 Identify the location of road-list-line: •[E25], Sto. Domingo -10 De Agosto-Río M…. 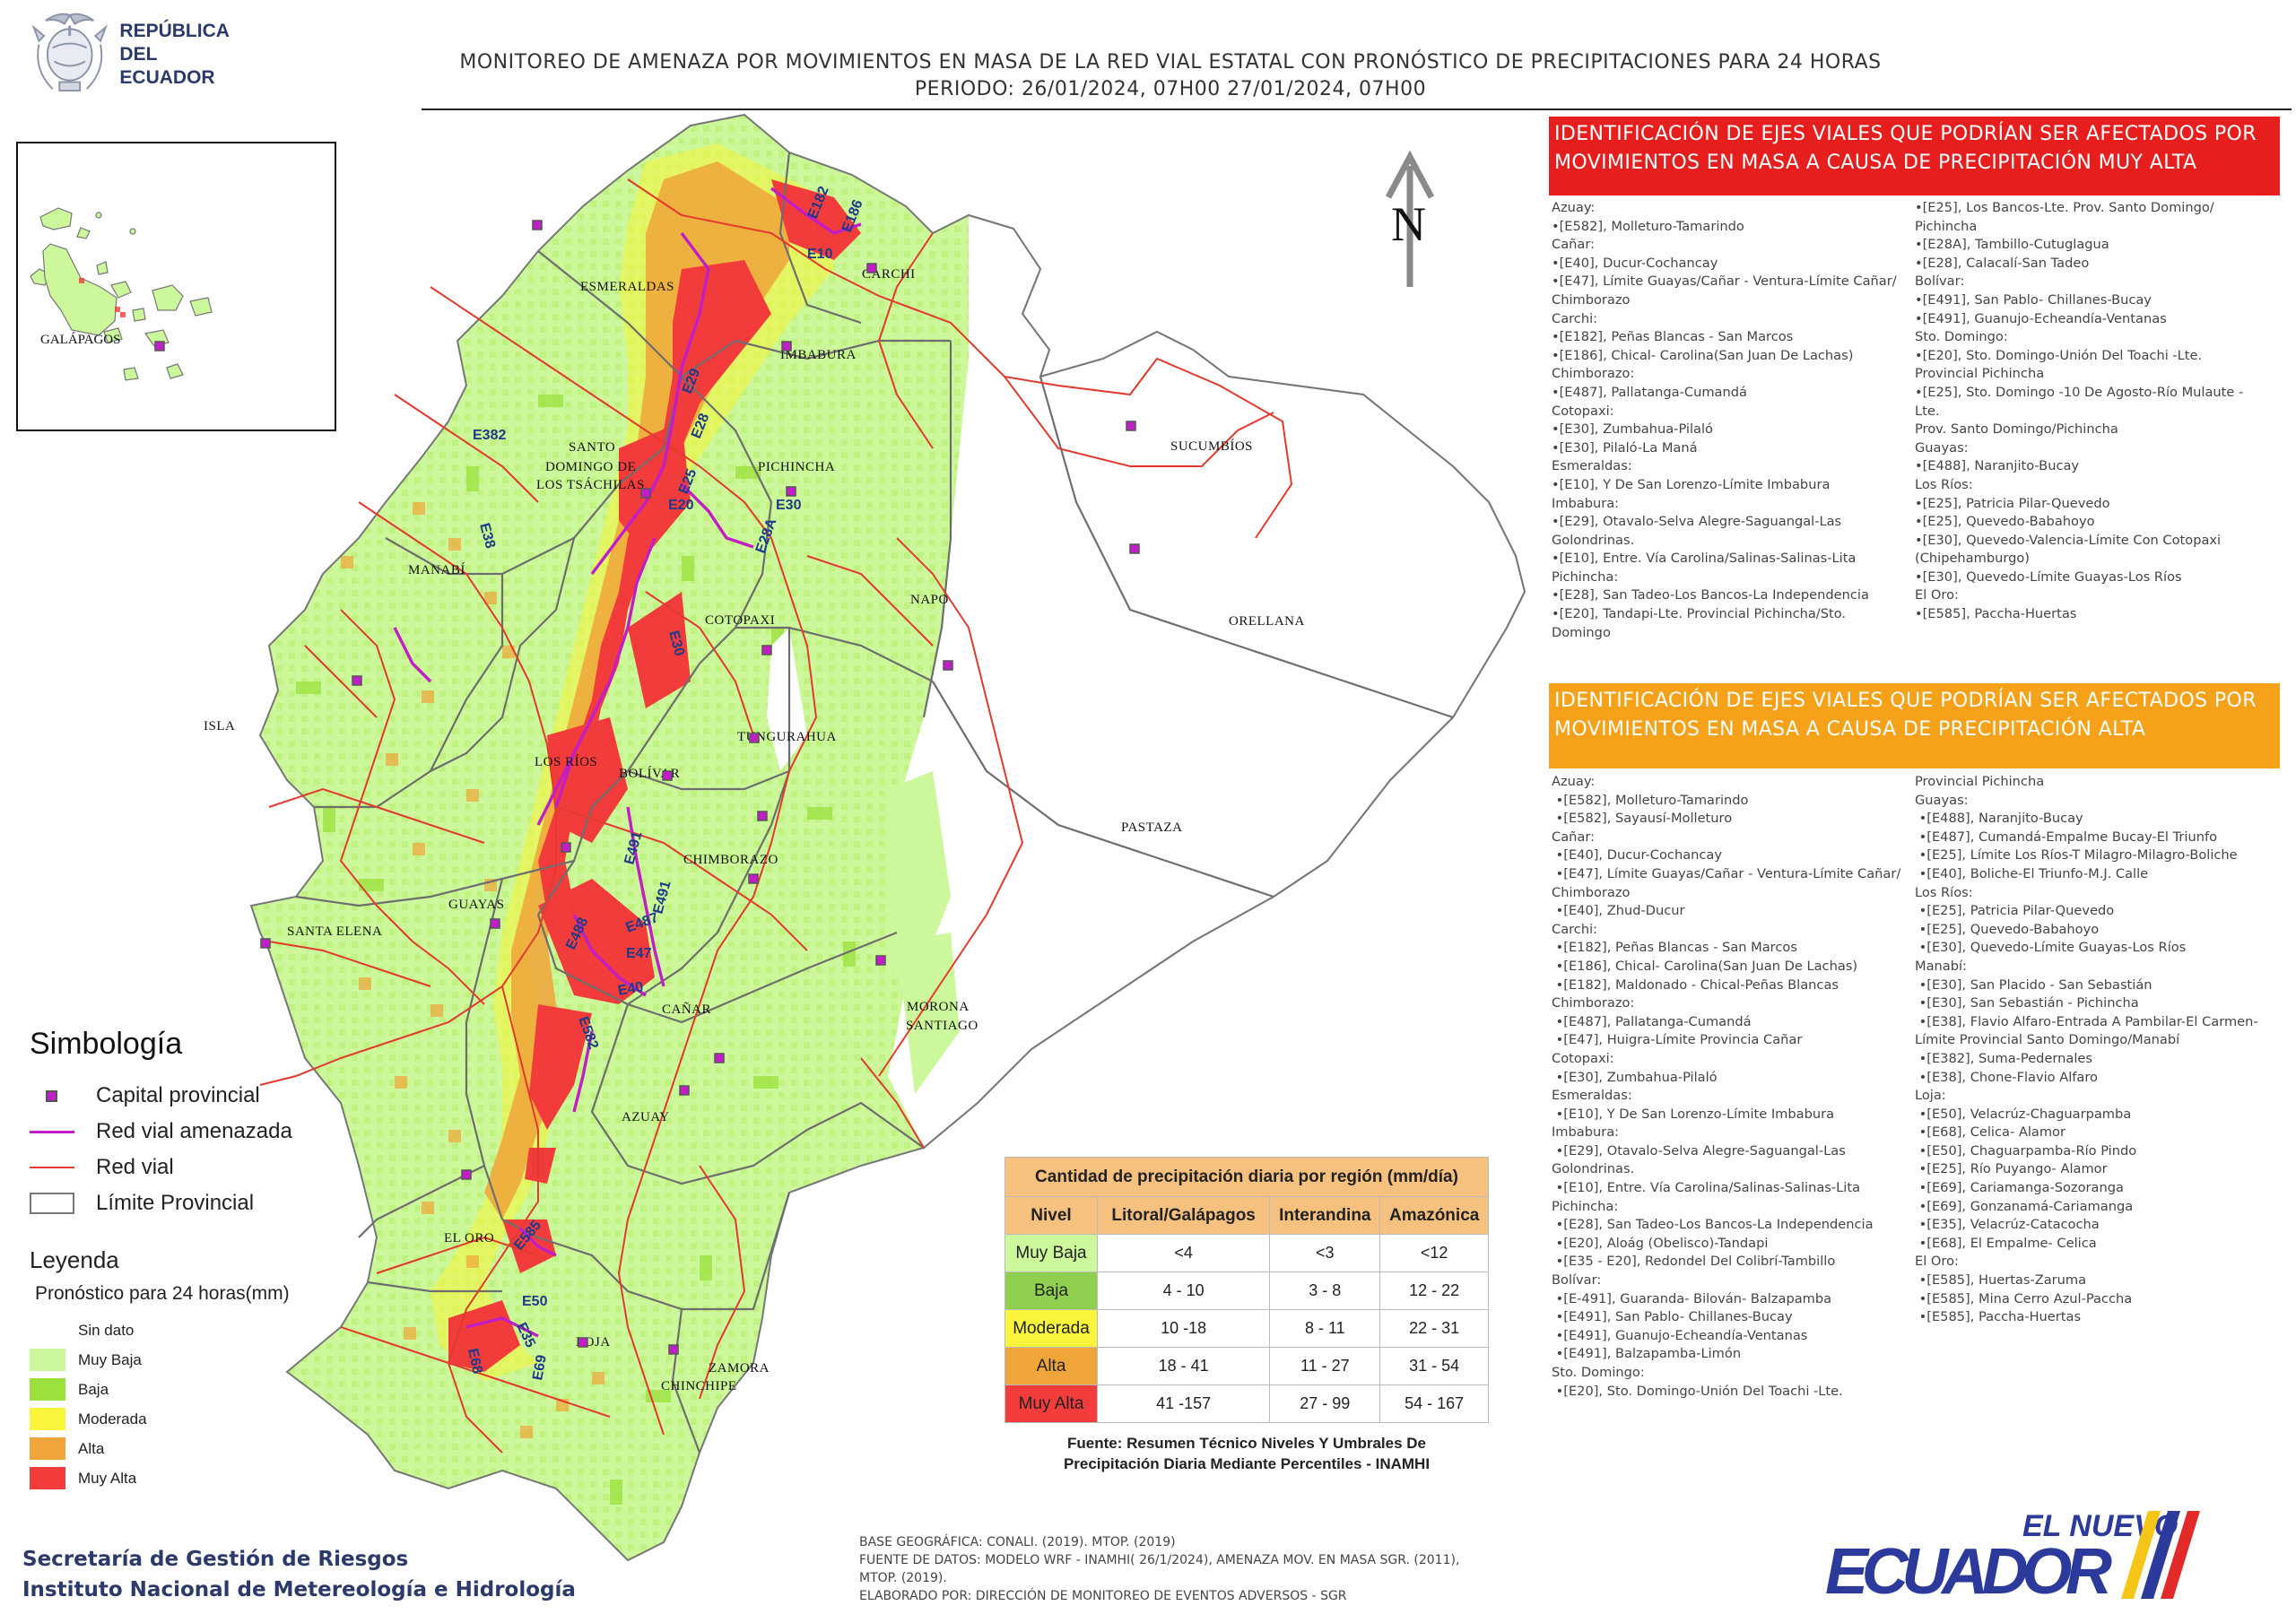
(2081, 401).